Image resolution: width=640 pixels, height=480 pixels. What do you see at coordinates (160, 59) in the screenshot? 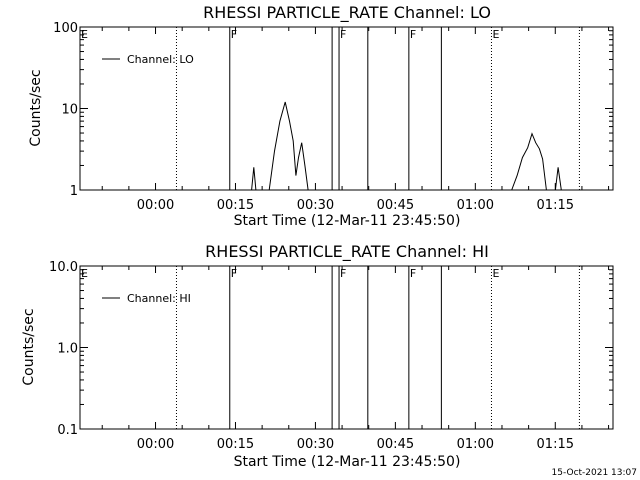
I see `legend-entry: Channel: LO` at bounding box center [160, 59].